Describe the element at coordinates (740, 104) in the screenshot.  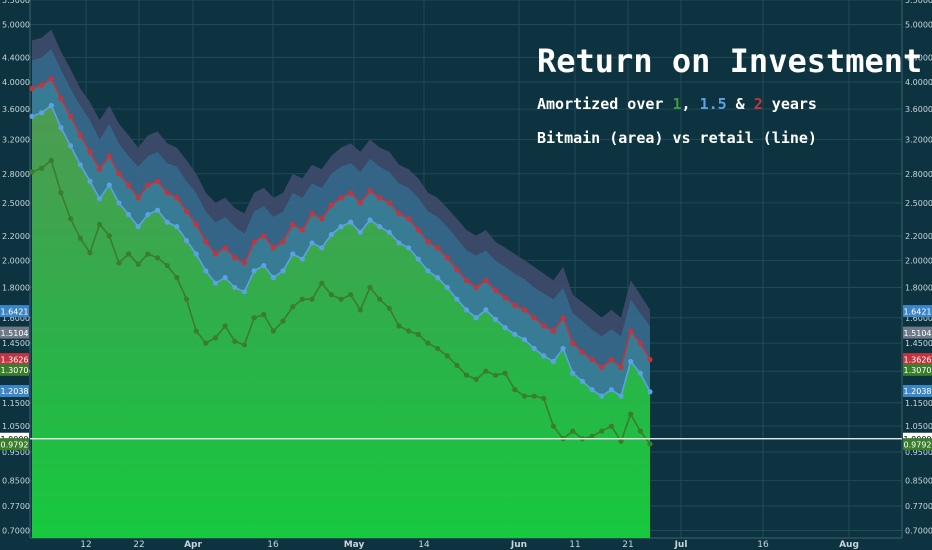
I see `subtitle-sep-2: &` at that location.